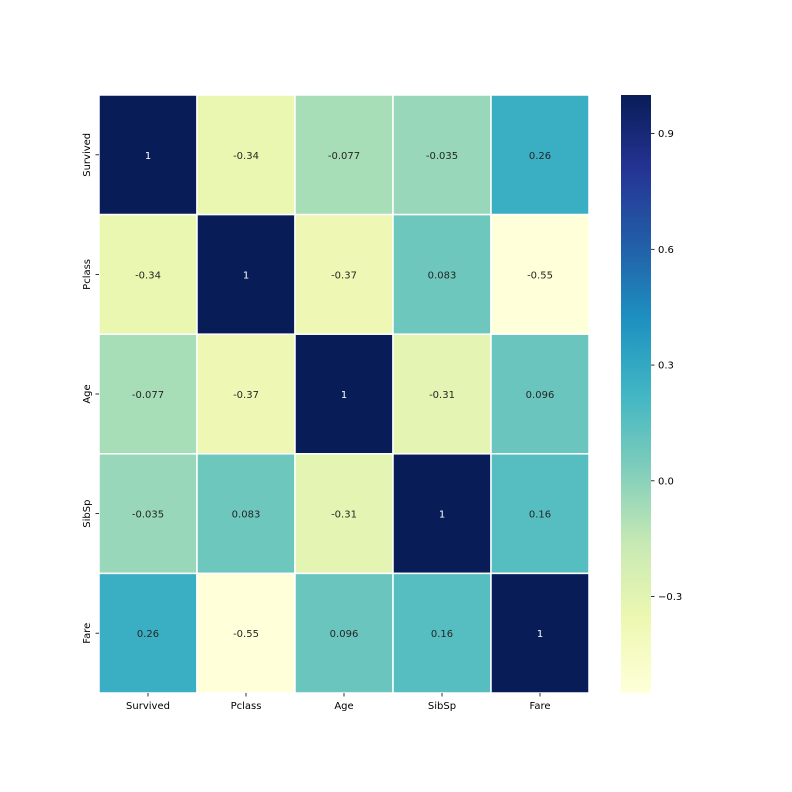 This screenshot has height=792, width=792. I want to click on colorbar, so click(636, 394).